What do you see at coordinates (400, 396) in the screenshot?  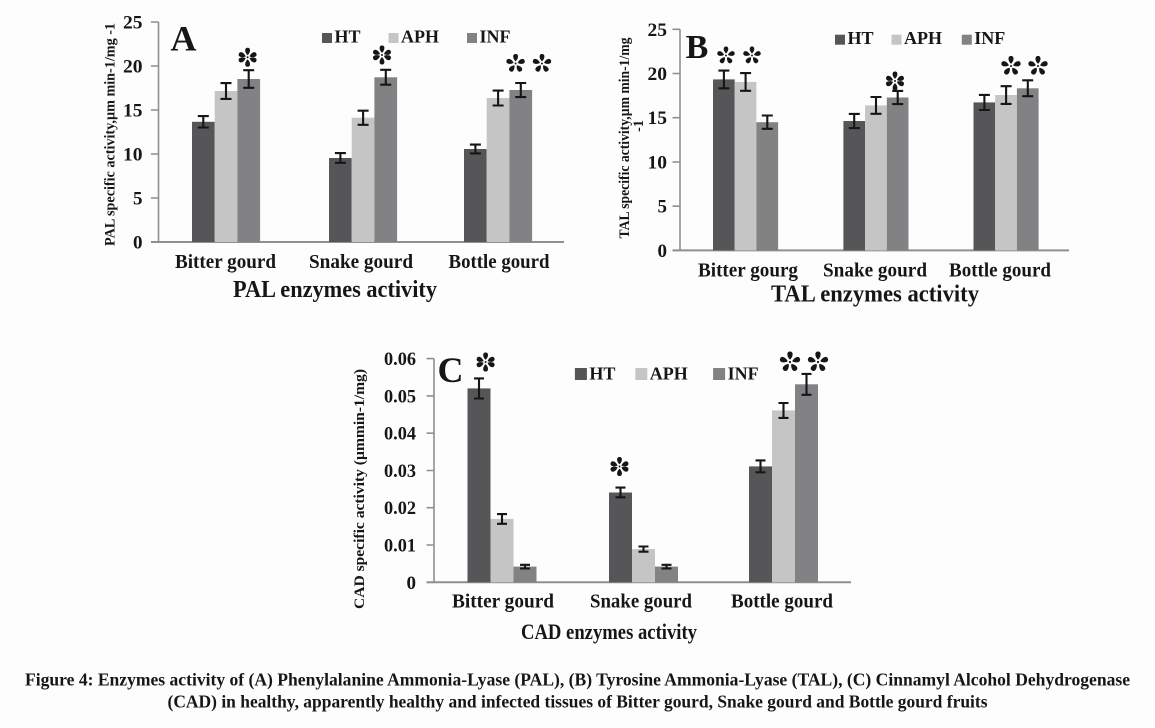 I see `svg-text: 0.05` at bounding box center [400, 396].